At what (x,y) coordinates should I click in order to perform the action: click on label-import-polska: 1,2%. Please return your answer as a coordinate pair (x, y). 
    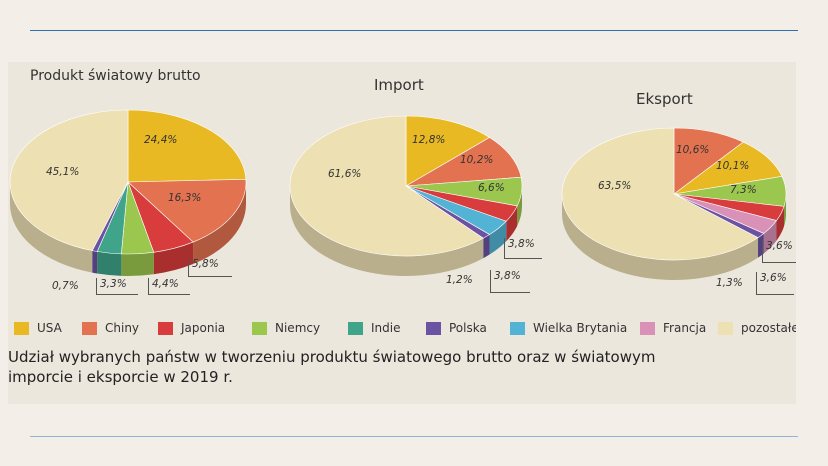
    Looking at the image, I should click on (459, 280).